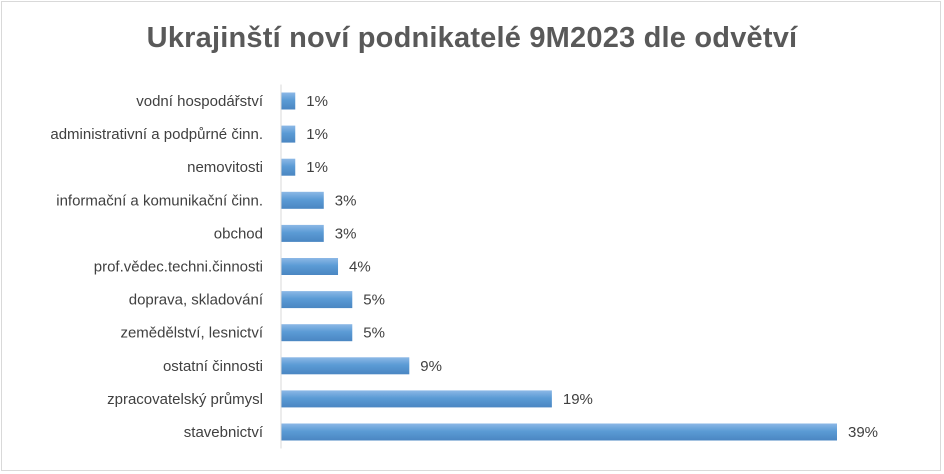 This screenshot has width=944, height=474. Describe the element at coordinates (196, 300) in the screenshot. I see `category-label: doprava, skladování` at that location.